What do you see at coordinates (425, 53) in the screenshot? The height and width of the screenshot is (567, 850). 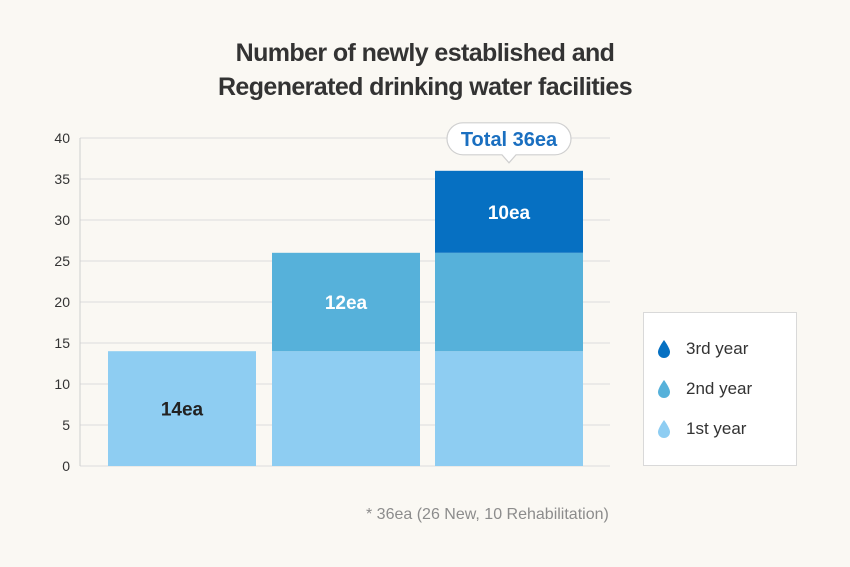 I see `chart-title-line-1: Number of newly established and` at bounding box center [425, 53].